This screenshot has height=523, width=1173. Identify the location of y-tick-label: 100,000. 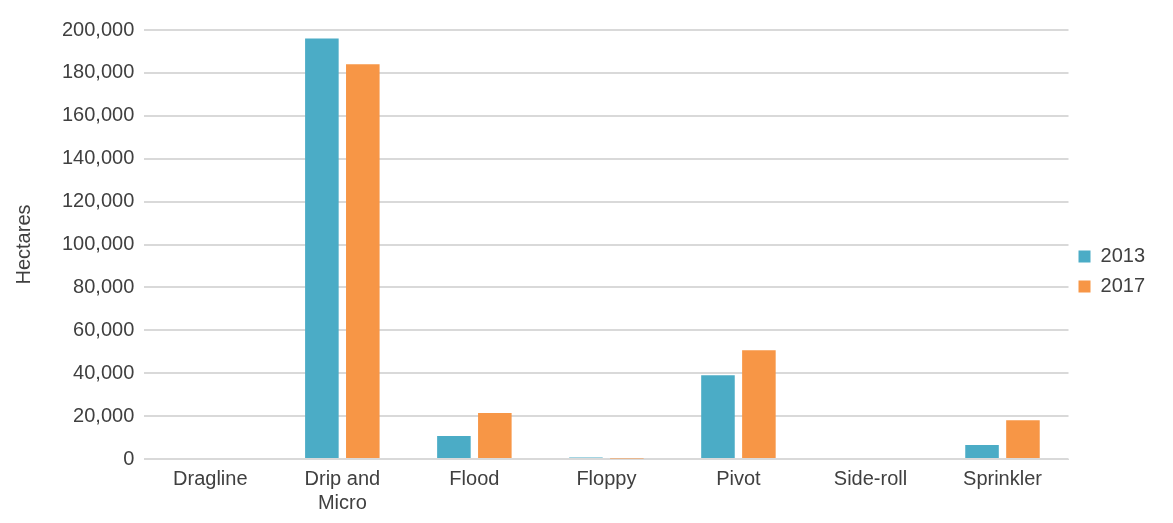
(98, 243).